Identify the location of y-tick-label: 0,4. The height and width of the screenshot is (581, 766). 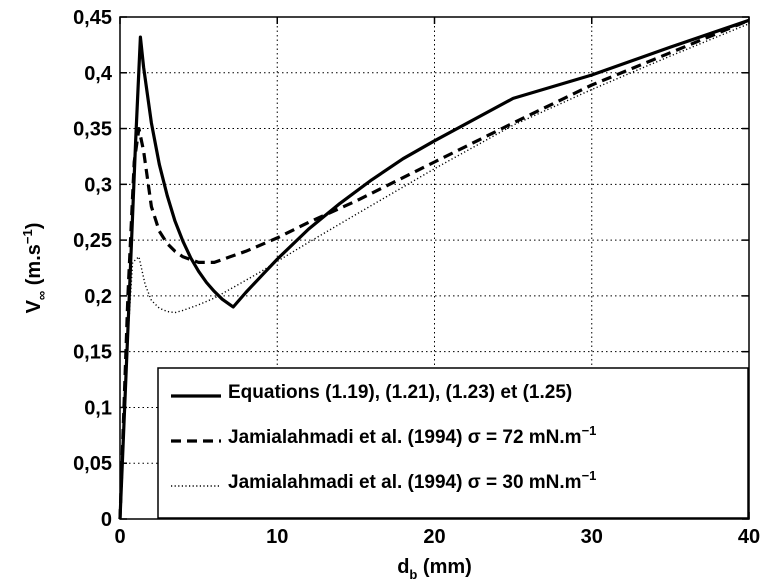
(98, 74).